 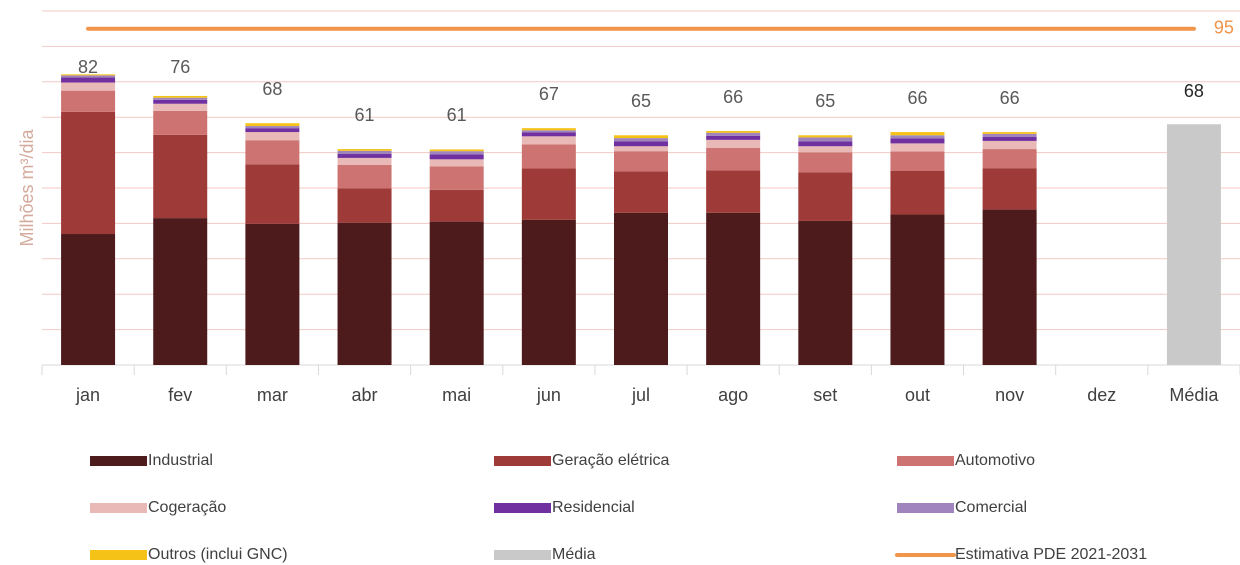 What do you see at coordinates (272, 89) in the screenshot?
I see `total-label: 68` at bounding box center [272, 89].